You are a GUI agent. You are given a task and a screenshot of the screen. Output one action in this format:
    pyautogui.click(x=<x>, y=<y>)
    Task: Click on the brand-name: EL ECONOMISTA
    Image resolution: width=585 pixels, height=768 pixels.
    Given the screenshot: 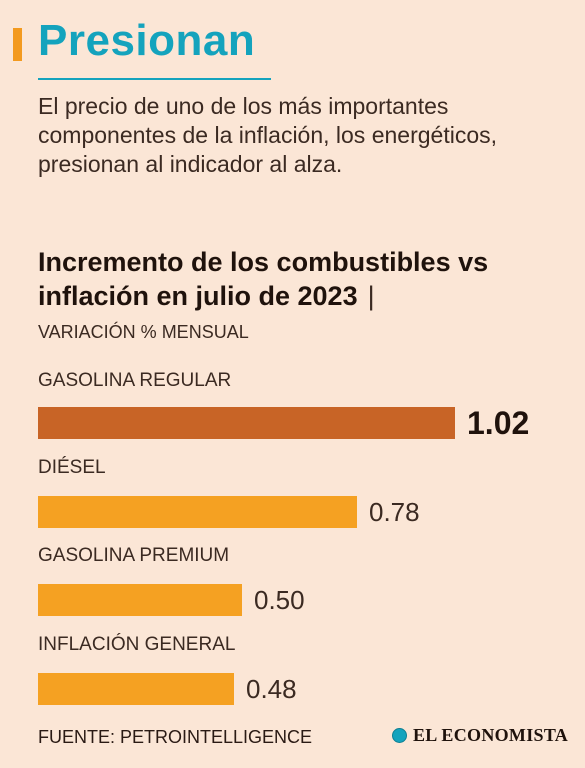 What is the action you would take?
    pyautogui.click(x=491, y=735)
    